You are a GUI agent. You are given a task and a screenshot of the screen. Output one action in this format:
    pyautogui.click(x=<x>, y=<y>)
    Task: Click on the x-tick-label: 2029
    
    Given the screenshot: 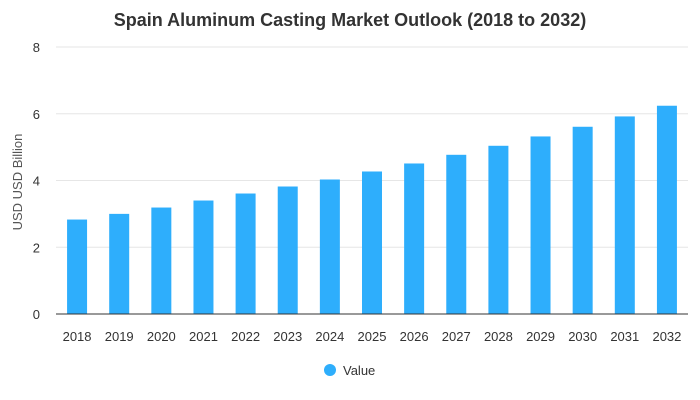 What is the action you would take?
    pyautogui.click(x=540, y=336)
    